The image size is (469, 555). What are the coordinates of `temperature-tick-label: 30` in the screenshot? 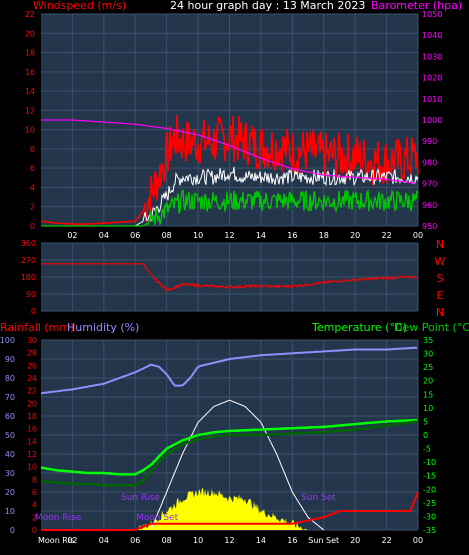 It's located at (428, 354).